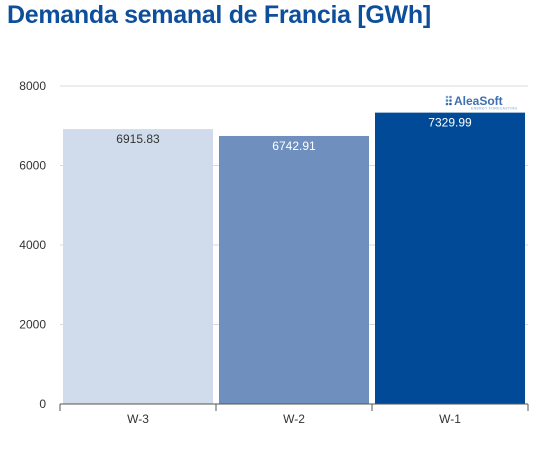 The height and width of the screenshot is (450, 559). Describe the element at coordinates (294, 146) in the screenshot. I see `data-label: 6742.91` at that location.